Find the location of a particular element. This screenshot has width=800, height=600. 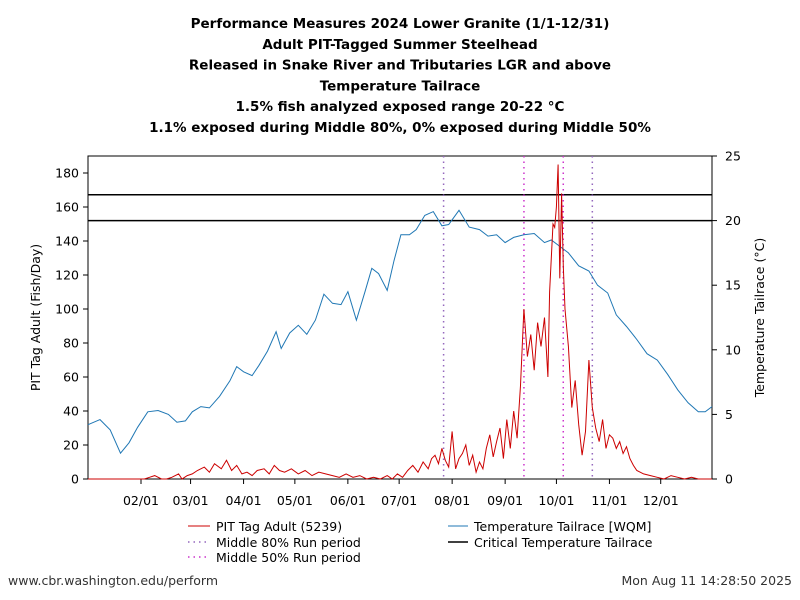

left-y-axis: 0 20 40 60 80 100 120 140 160 180 is located at coordinates (71, 326).